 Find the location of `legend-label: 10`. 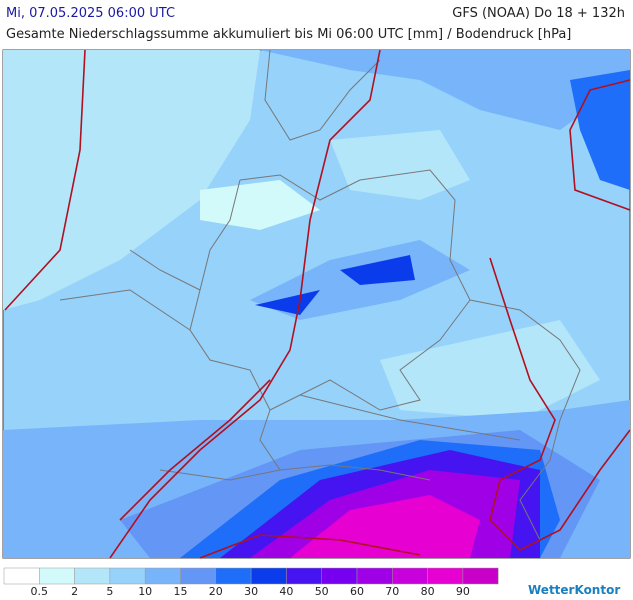

legend-label: 10 is located at coordinates (145, 591).